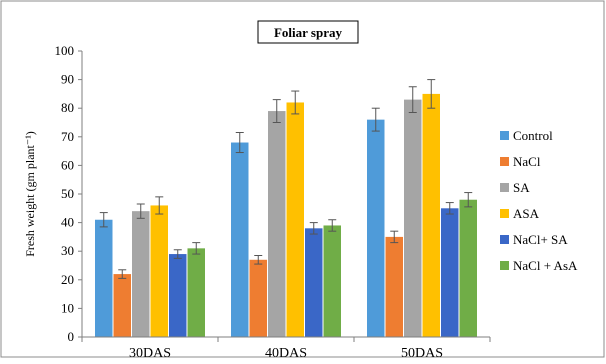 Image resolution: width=606 pixels, height=364 pixels. I want to click on x-tick-label: 30DAS, so click(150, 352).